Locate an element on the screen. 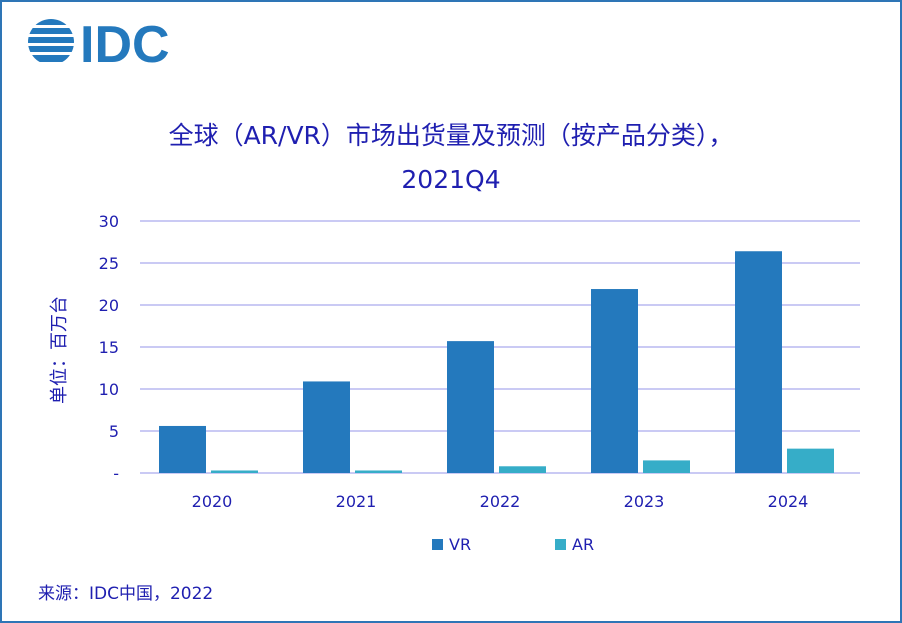 The width and height of the screenshot is (902, 623). legend-swatch-vr is located at coordinates (437, 544).